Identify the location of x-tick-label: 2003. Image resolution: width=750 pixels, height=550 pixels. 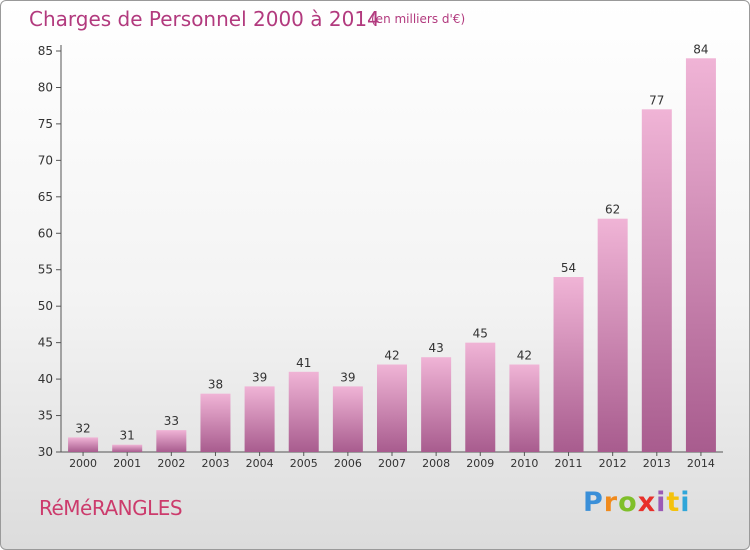
(215, 463).